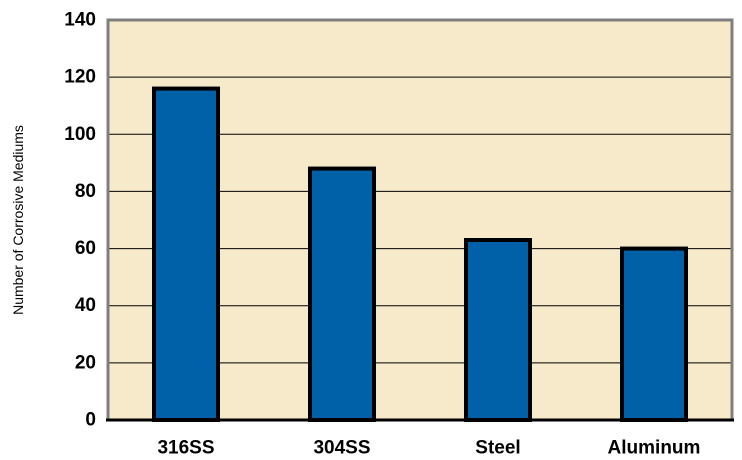  Describe the element at coordinates (498, 330) in the screenshot. I see `bar-steel` at that location.